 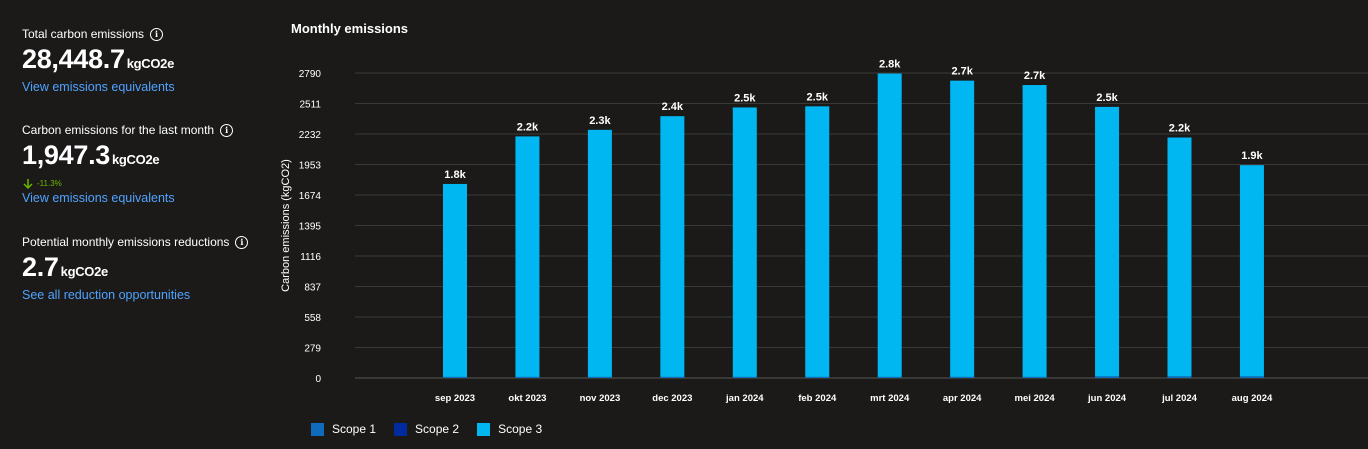 I want to click on y-tick-label: 0, so click(x=318, y=379).